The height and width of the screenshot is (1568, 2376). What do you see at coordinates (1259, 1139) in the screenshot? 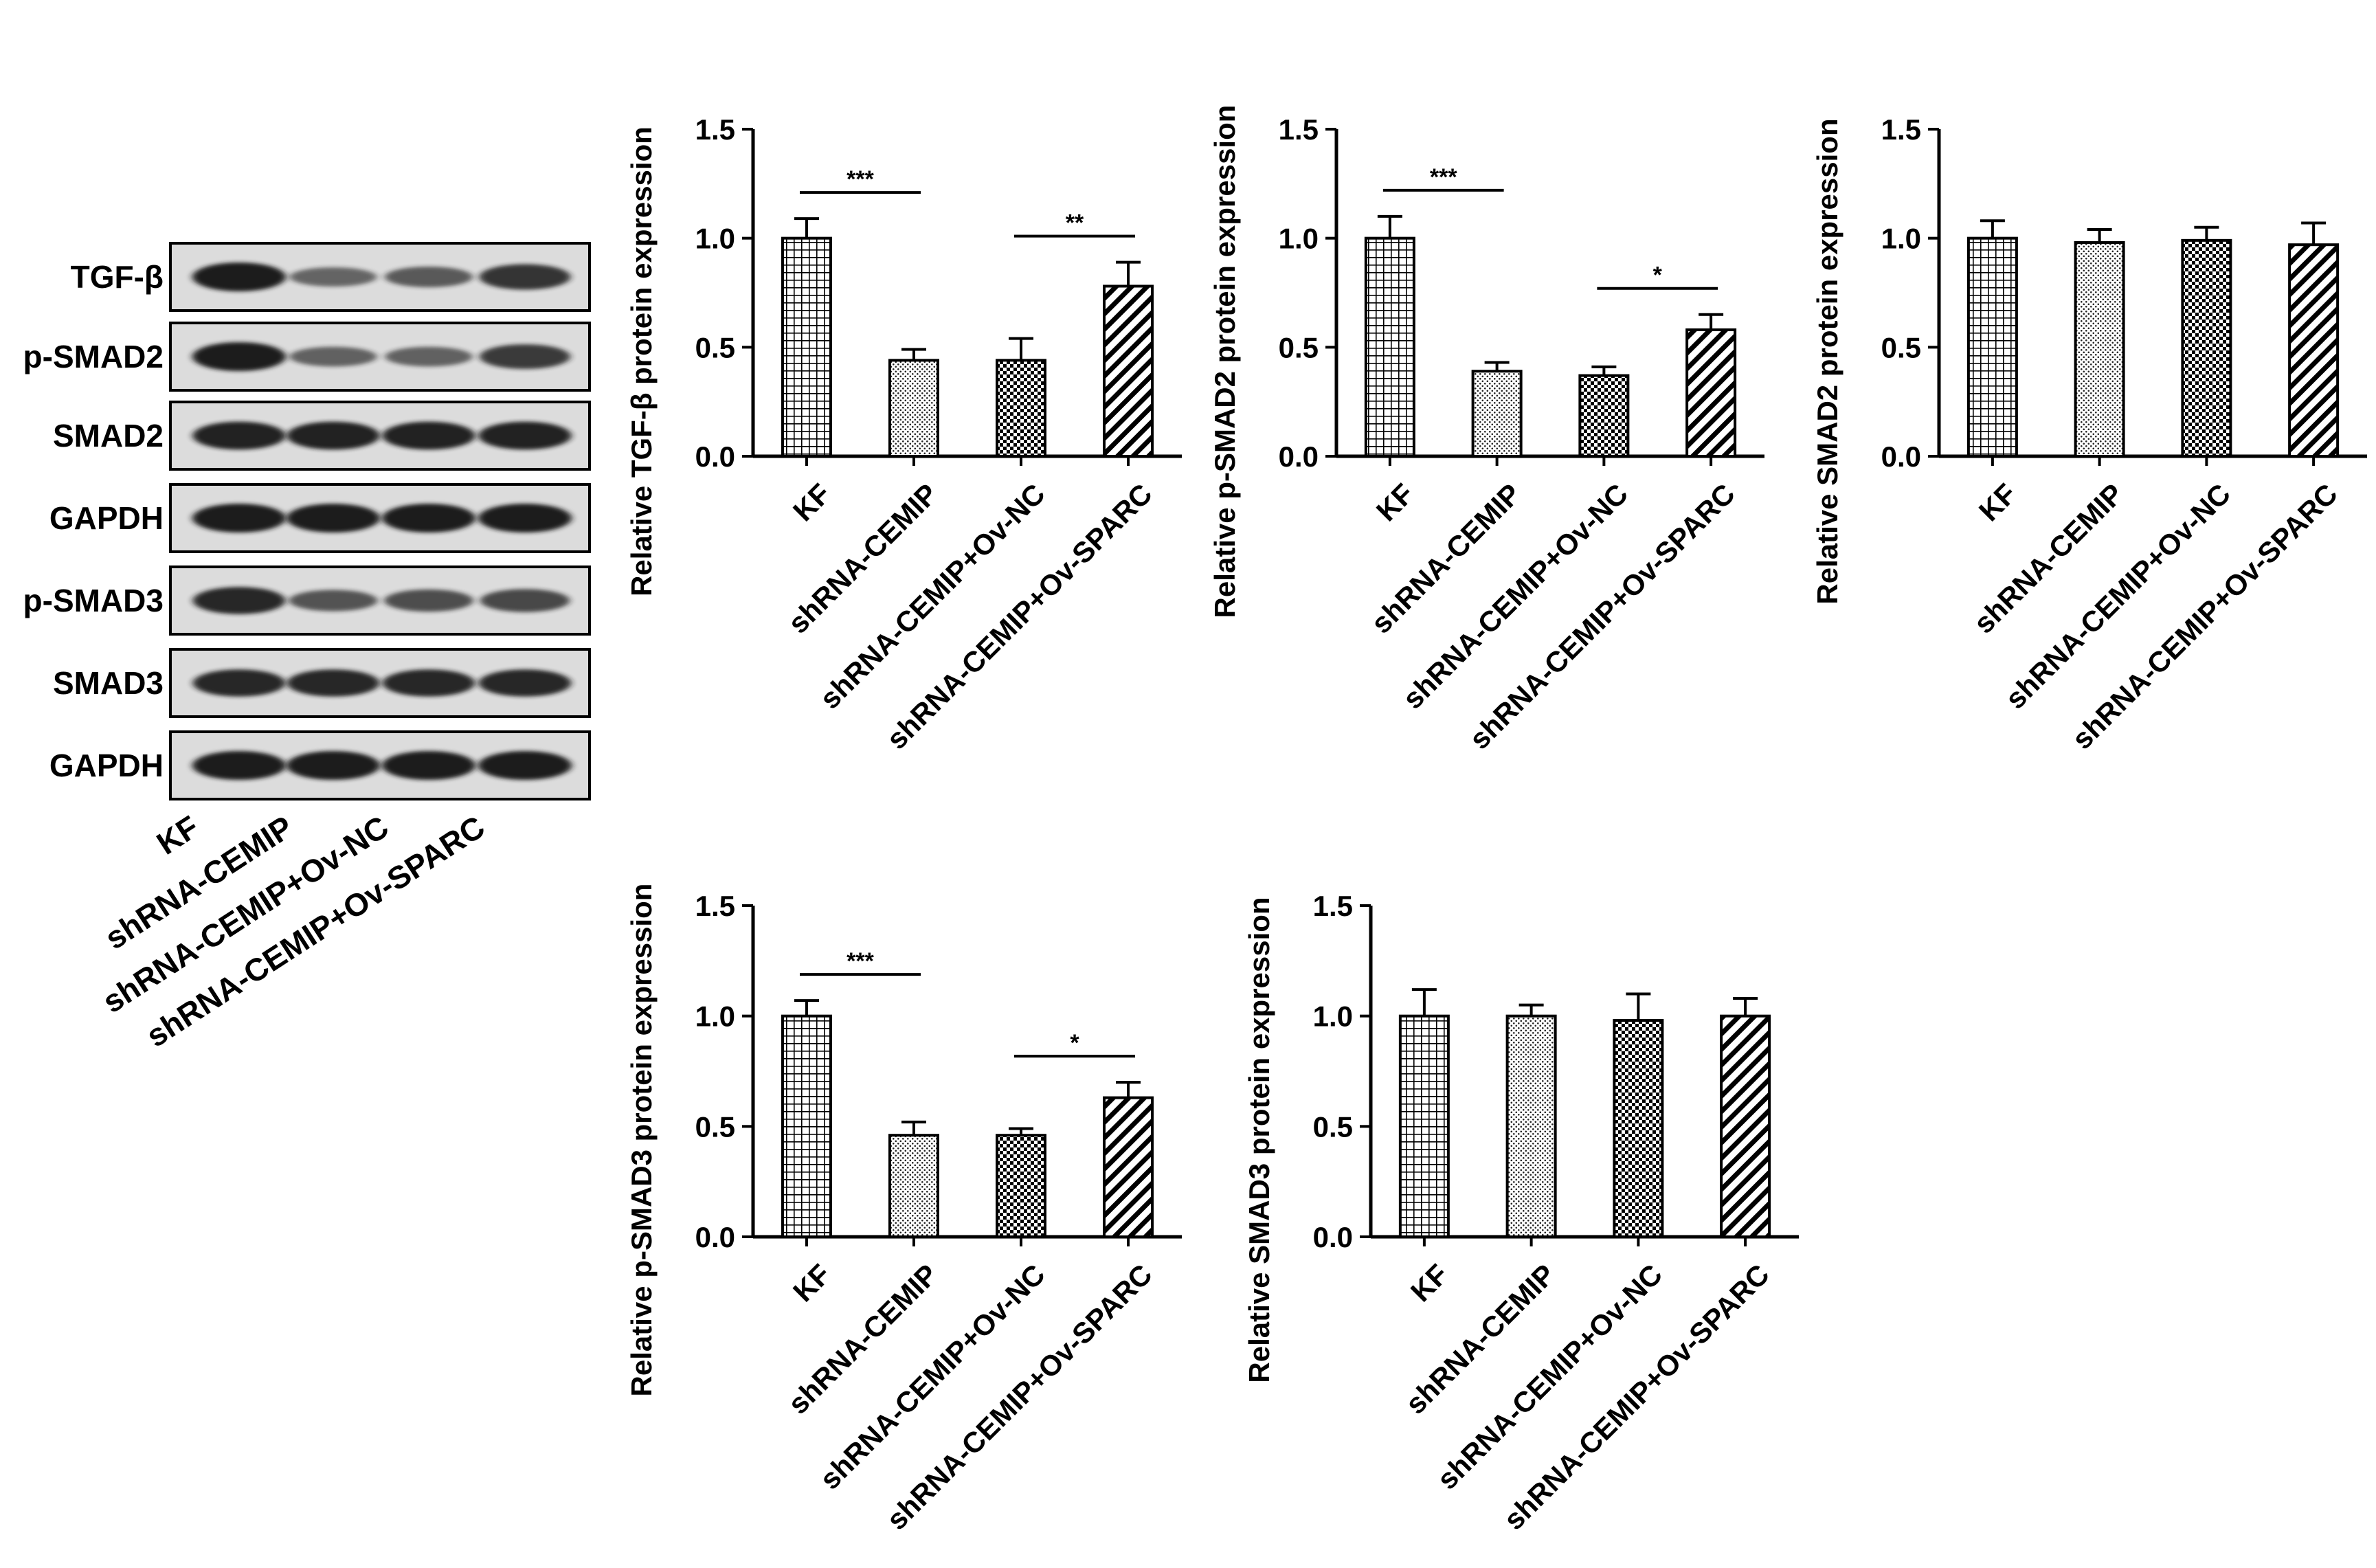
I see `y-axis-label: Relative SMAD3 protein expression` at bounding box center [1259, 1139].